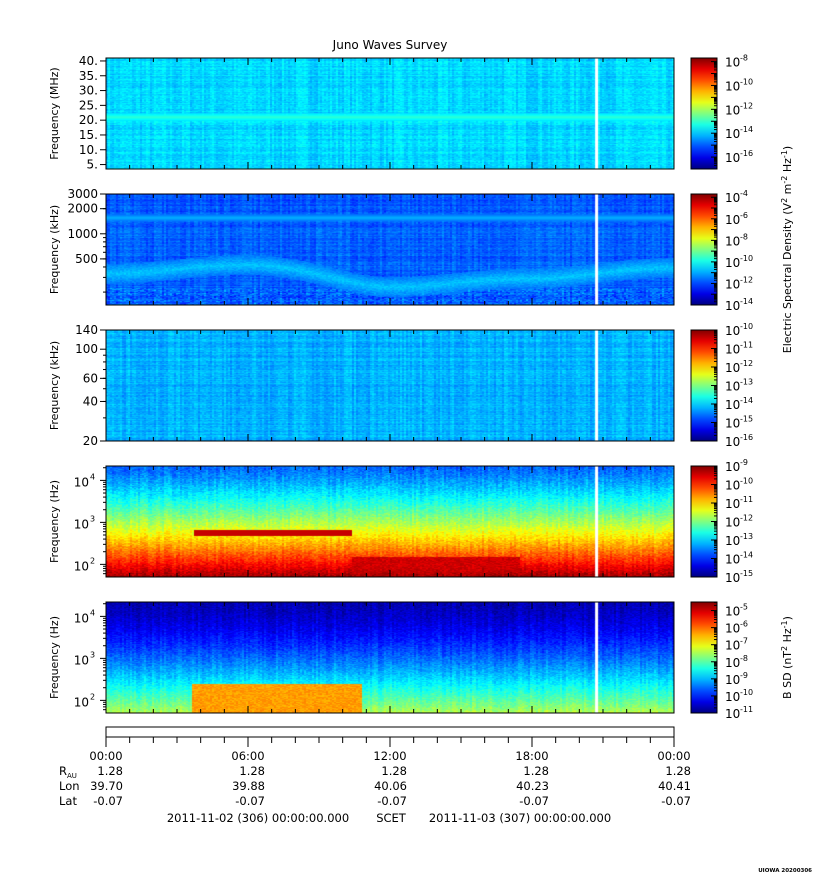  I want to click on ephemeris-value: 40.23, so click(532, 786).